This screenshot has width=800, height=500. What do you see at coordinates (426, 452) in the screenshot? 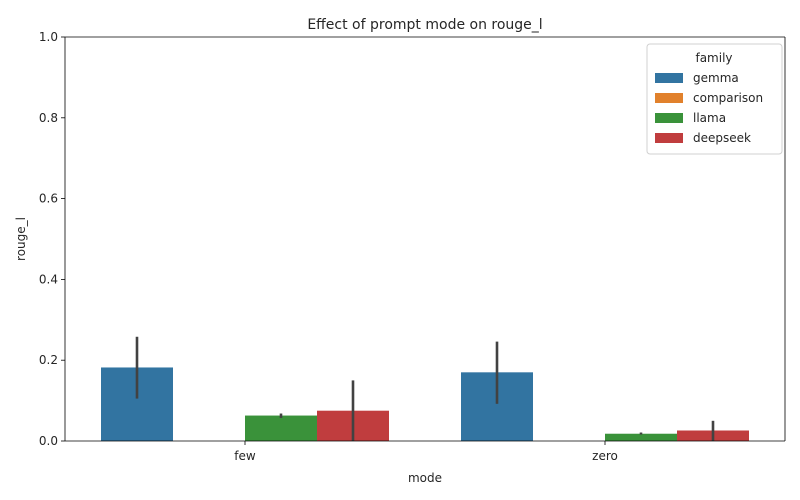
I see `x-ticks-group: few zero` at bounding box center [426, 452].